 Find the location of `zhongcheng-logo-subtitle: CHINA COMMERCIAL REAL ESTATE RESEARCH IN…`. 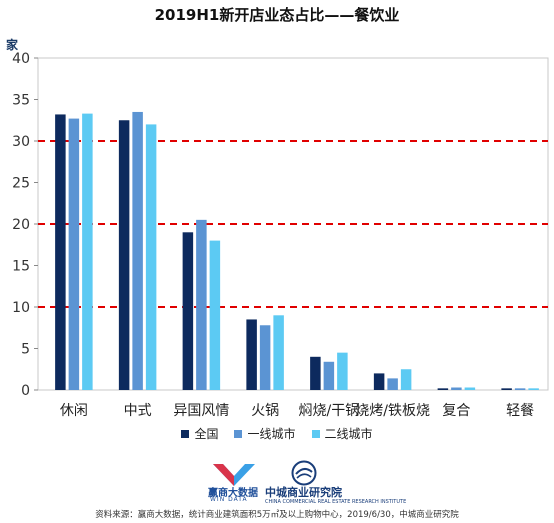

zhongcheng-logo-subtitle: CHINA COMMERCIAL REAL ESTATE RESEARCH IN… is located at coordinates (336, 502).